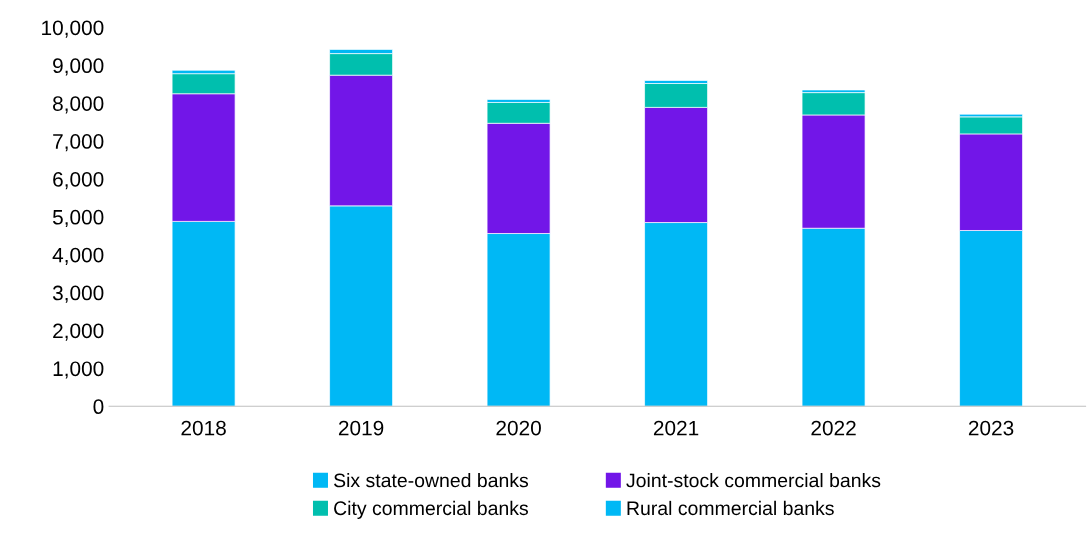 This screenshot has width=1091, height=549. What do you see at coordinates (78, 218) in the screenshot?
I see `y-tick-label: 5,000` at bounding box center [78, 218].